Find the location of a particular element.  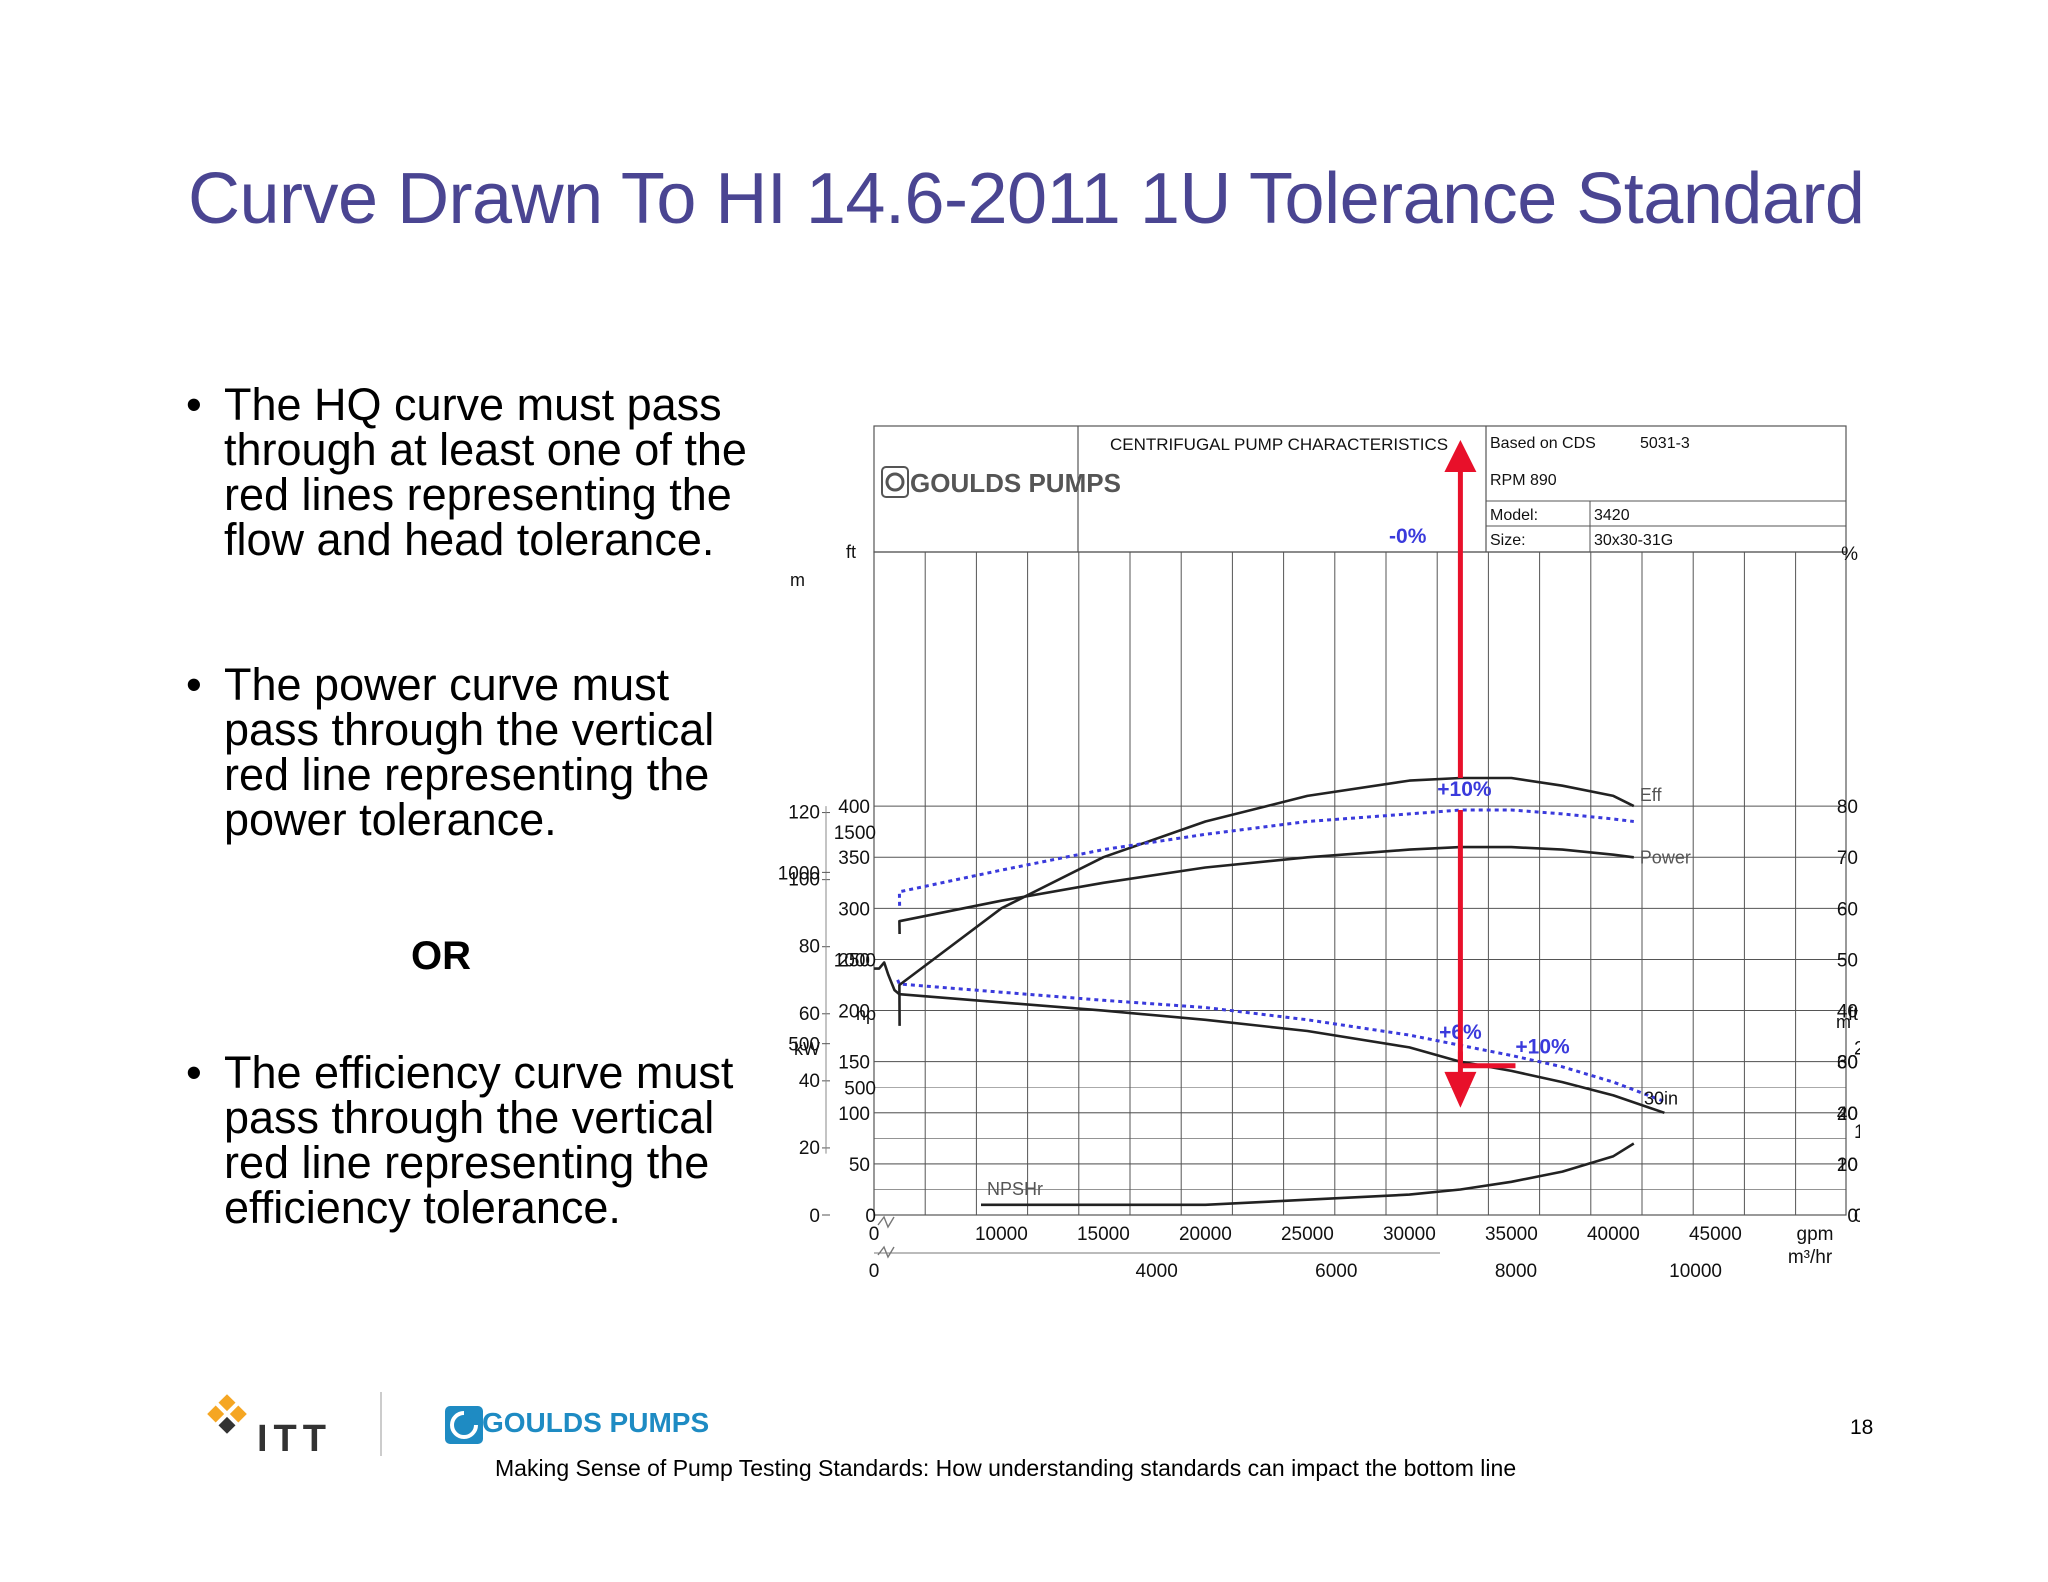

power-kw-tick: 0 is located at coordinates (814, 1216).